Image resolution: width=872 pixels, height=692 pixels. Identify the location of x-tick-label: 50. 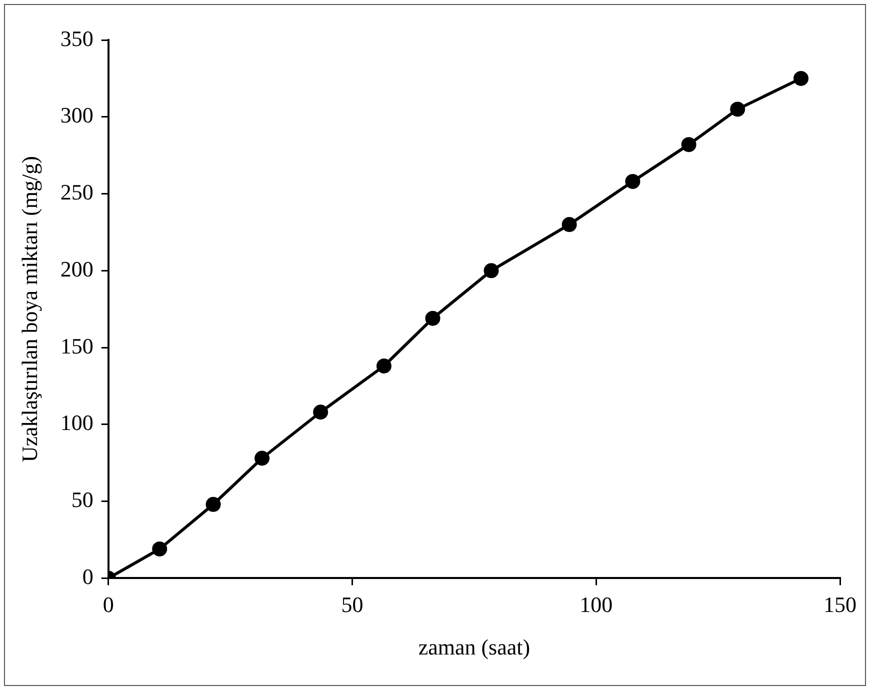
(352, 605).